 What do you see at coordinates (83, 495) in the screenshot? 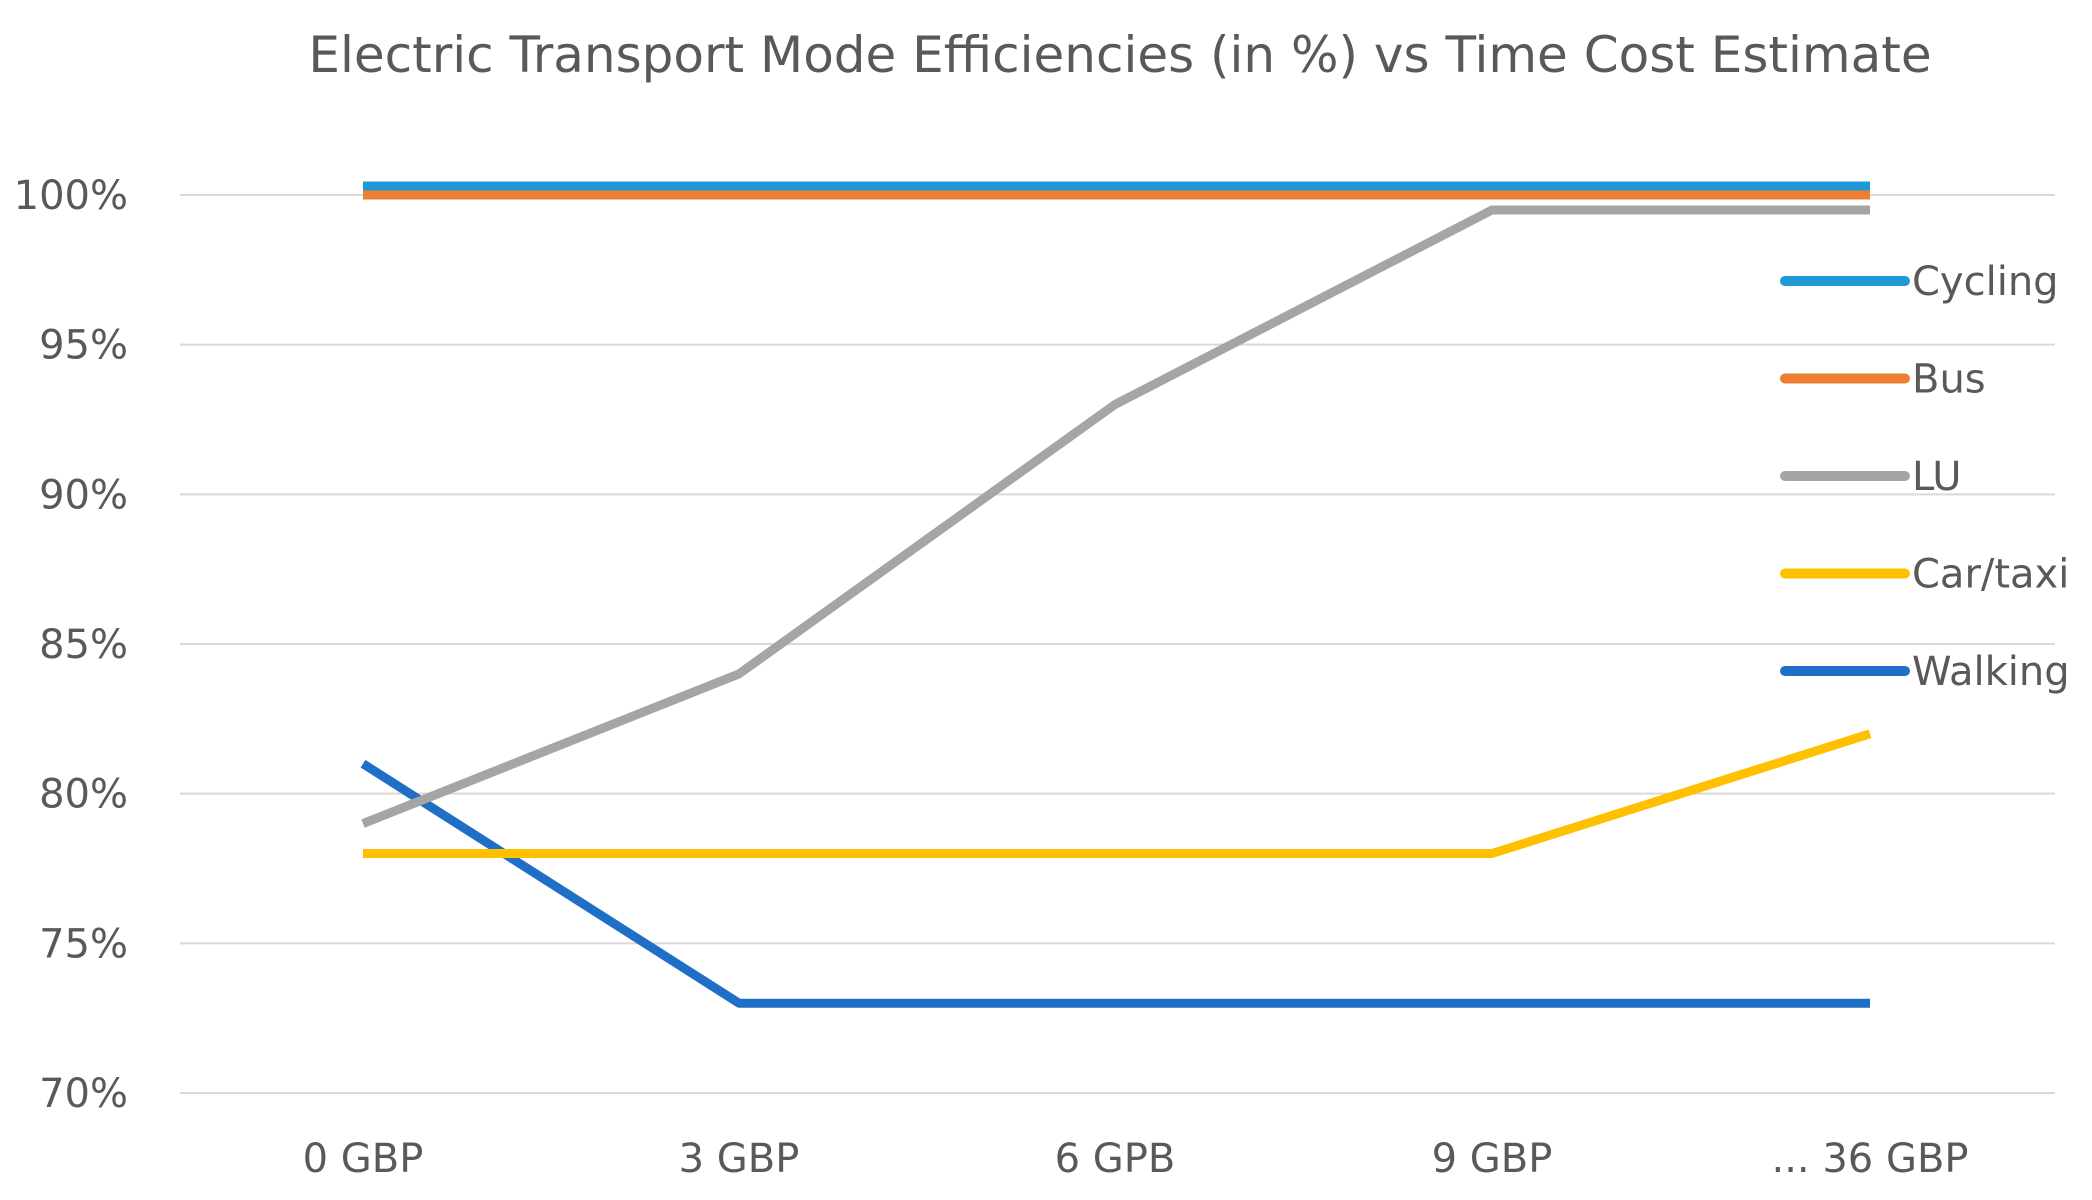
I see `y-tick-label: 90%` at bounding box center [83, 495].